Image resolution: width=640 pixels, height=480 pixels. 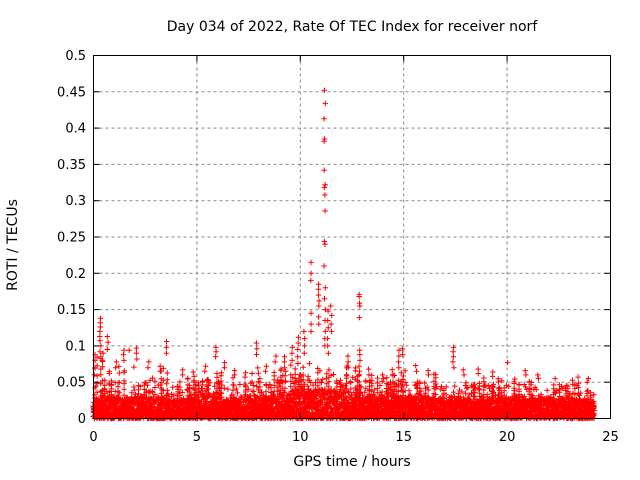 What do you see at coordinates (82, 419) in the screenshot?
I see `y-tick-label: 0` at bounding box center [82, 419].